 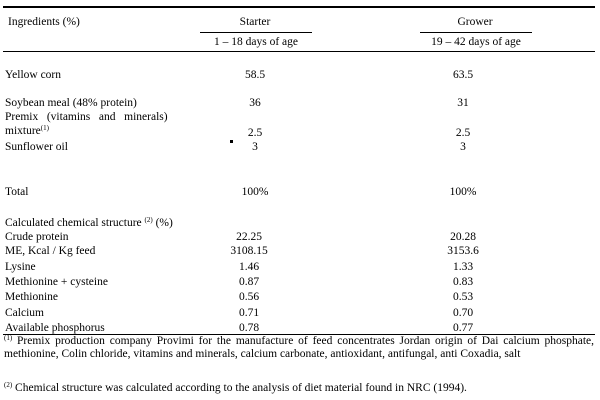 What do you see at coordinates (249, 328) in the screenshot?
I see `calc-row-starter-value: 0.78` at bounding box center [249, 328].